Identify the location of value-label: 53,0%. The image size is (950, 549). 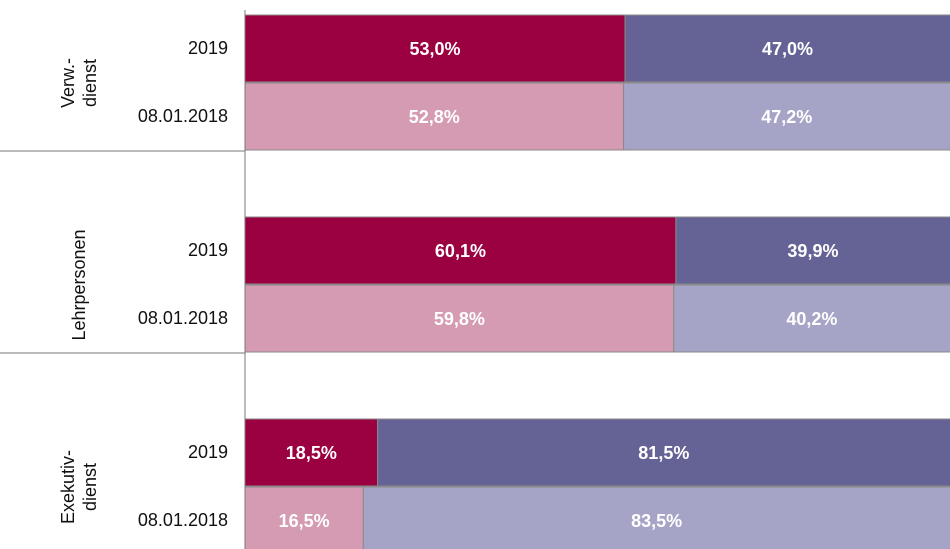
(434, 49).